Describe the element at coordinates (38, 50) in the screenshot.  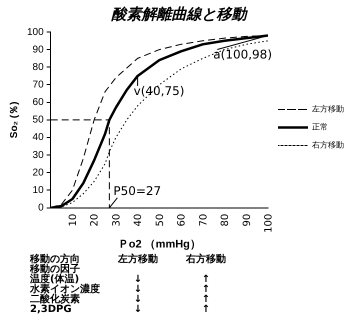
I see `y-tick-label: 90` at that location.